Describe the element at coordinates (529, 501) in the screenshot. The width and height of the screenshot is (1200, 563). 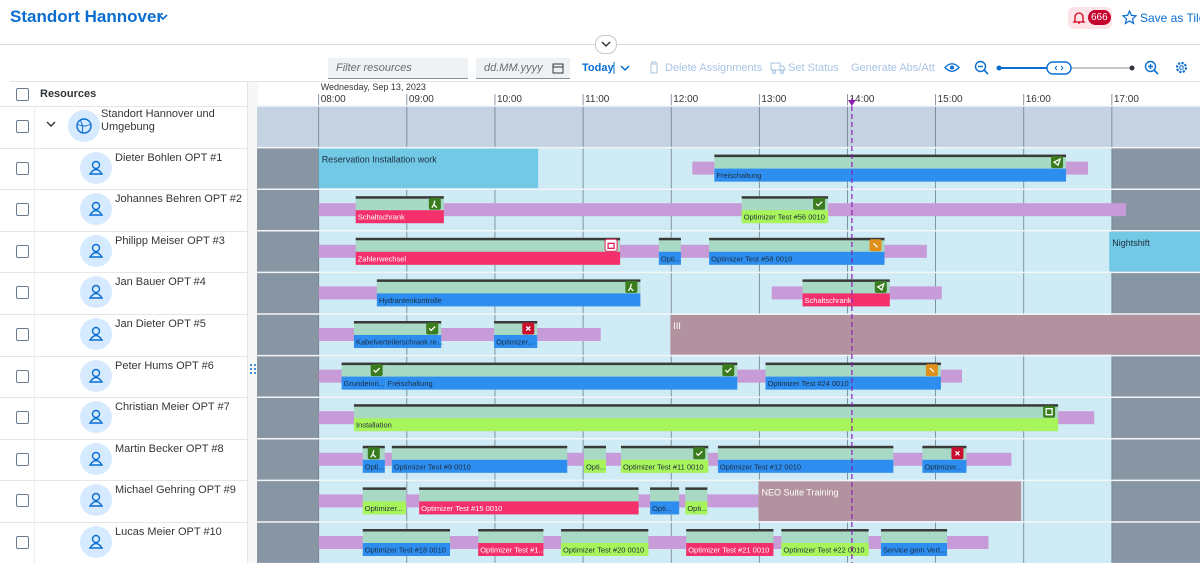
I see `assignment: Optimizer Test #15 0010` at that location.